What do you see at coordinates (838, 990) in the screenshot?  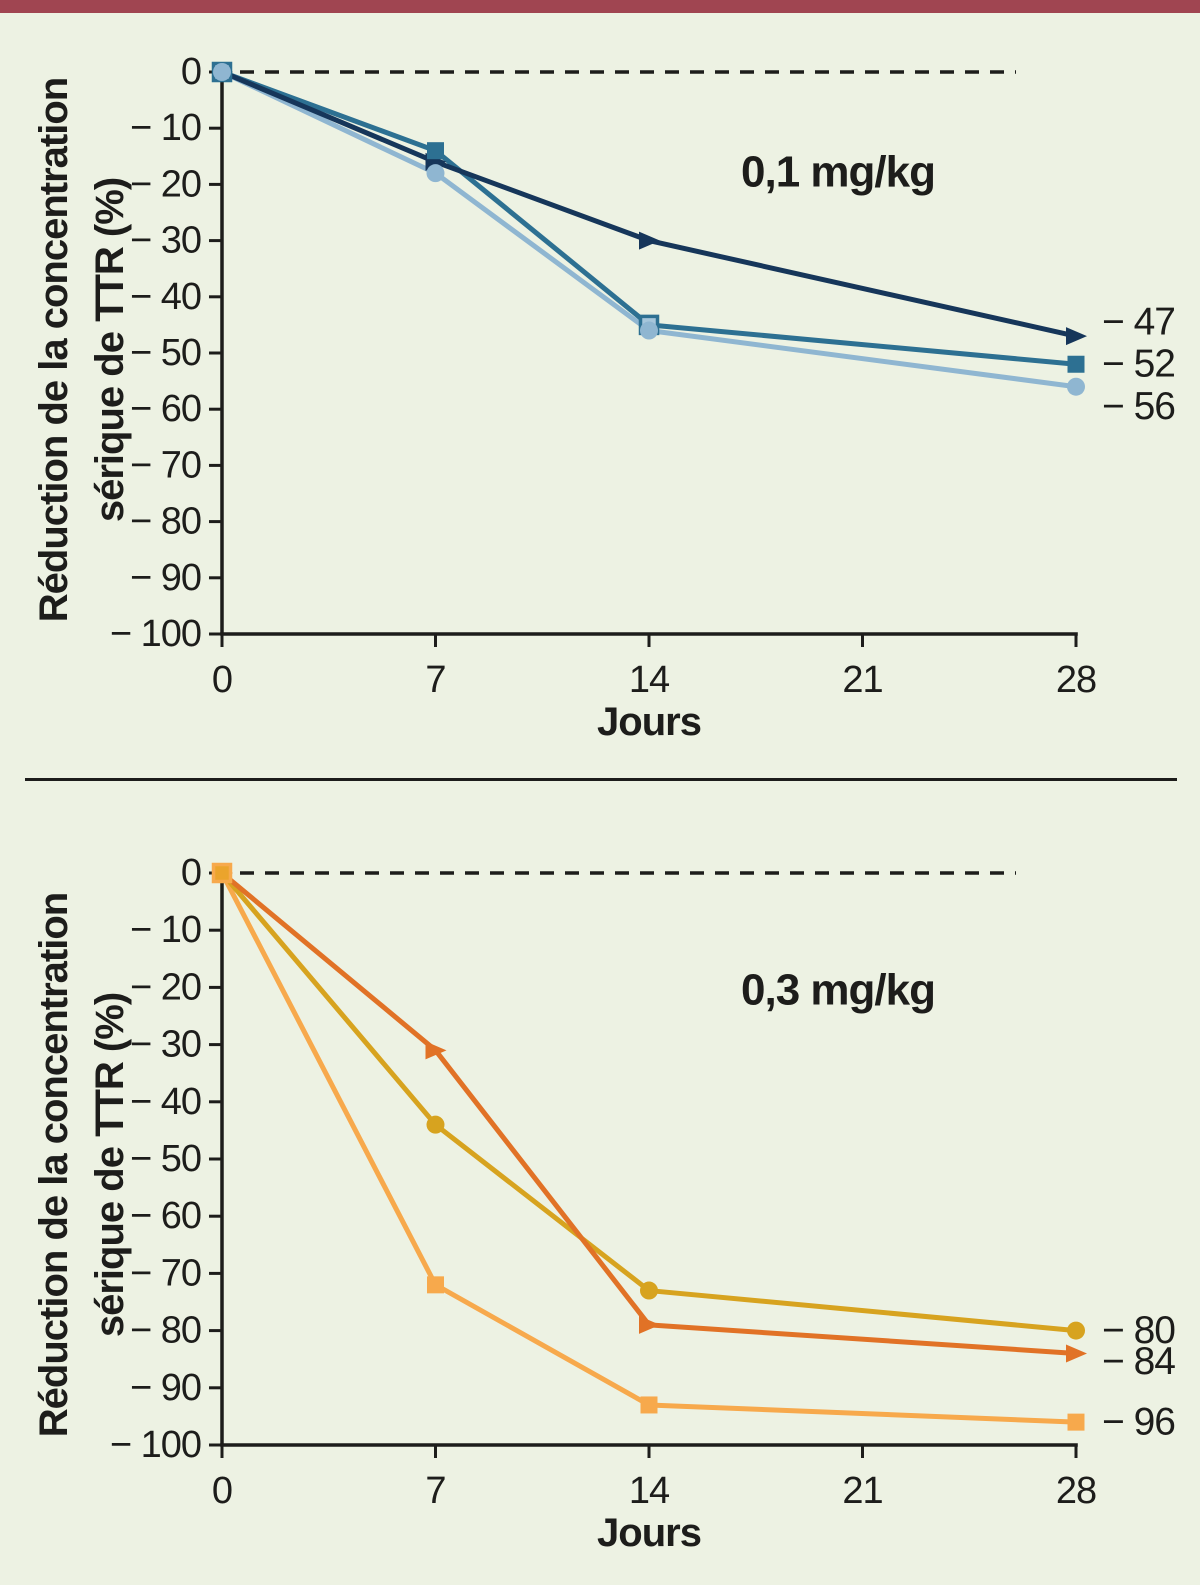 I see `dose-title: 0,3 mg/kg` at bounding box center [838, 990].